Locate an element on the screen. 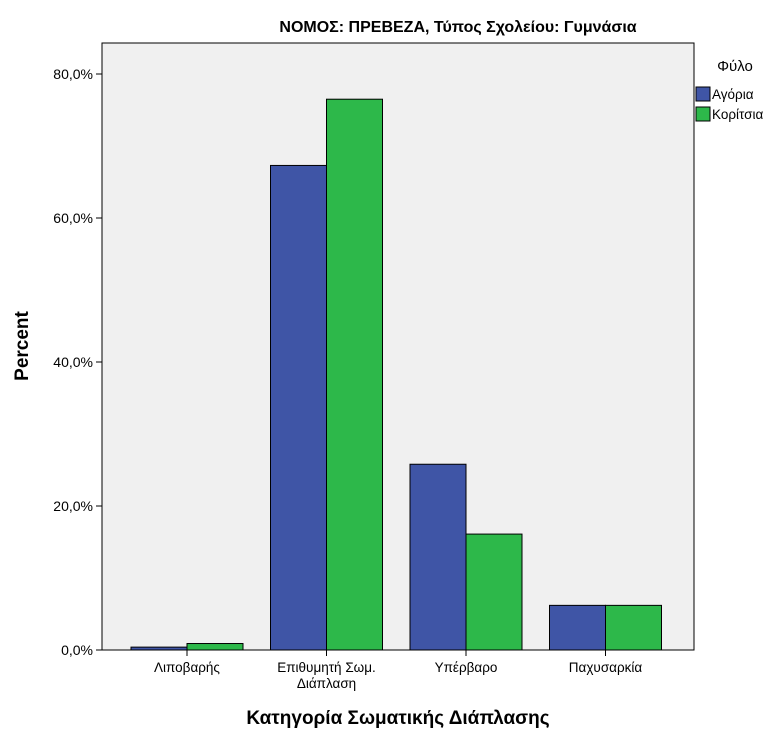 This screenshot has height=733, width=776. legend: Φύλο Αγόρια Κορίτσια is located at coordinates (729, 90).